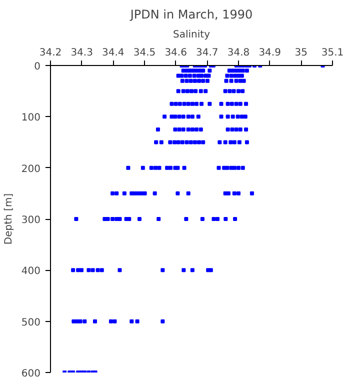 The image size is (346, 384). What do you see at coordinates (191, 15) in the screenshot?
I see `chart-title: JPDN in March, 1990` at bounding box center [191, 15].